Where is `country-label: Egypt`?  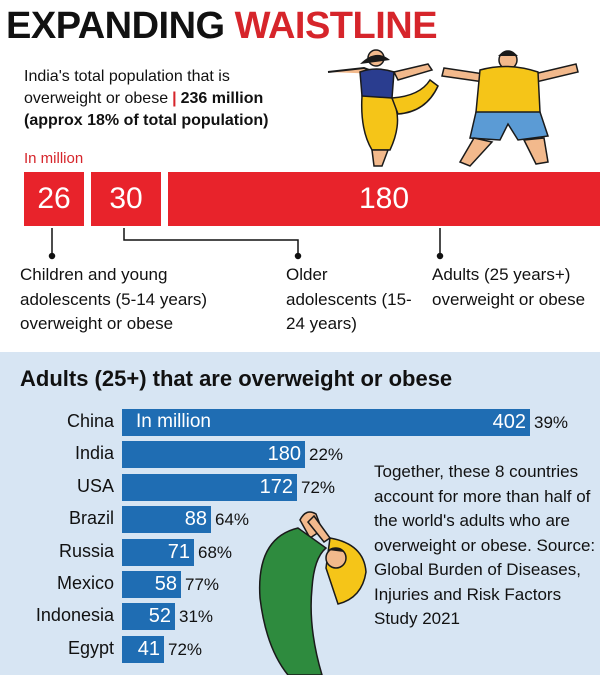
country-label: Egypt is located at coordinates (90, 647).